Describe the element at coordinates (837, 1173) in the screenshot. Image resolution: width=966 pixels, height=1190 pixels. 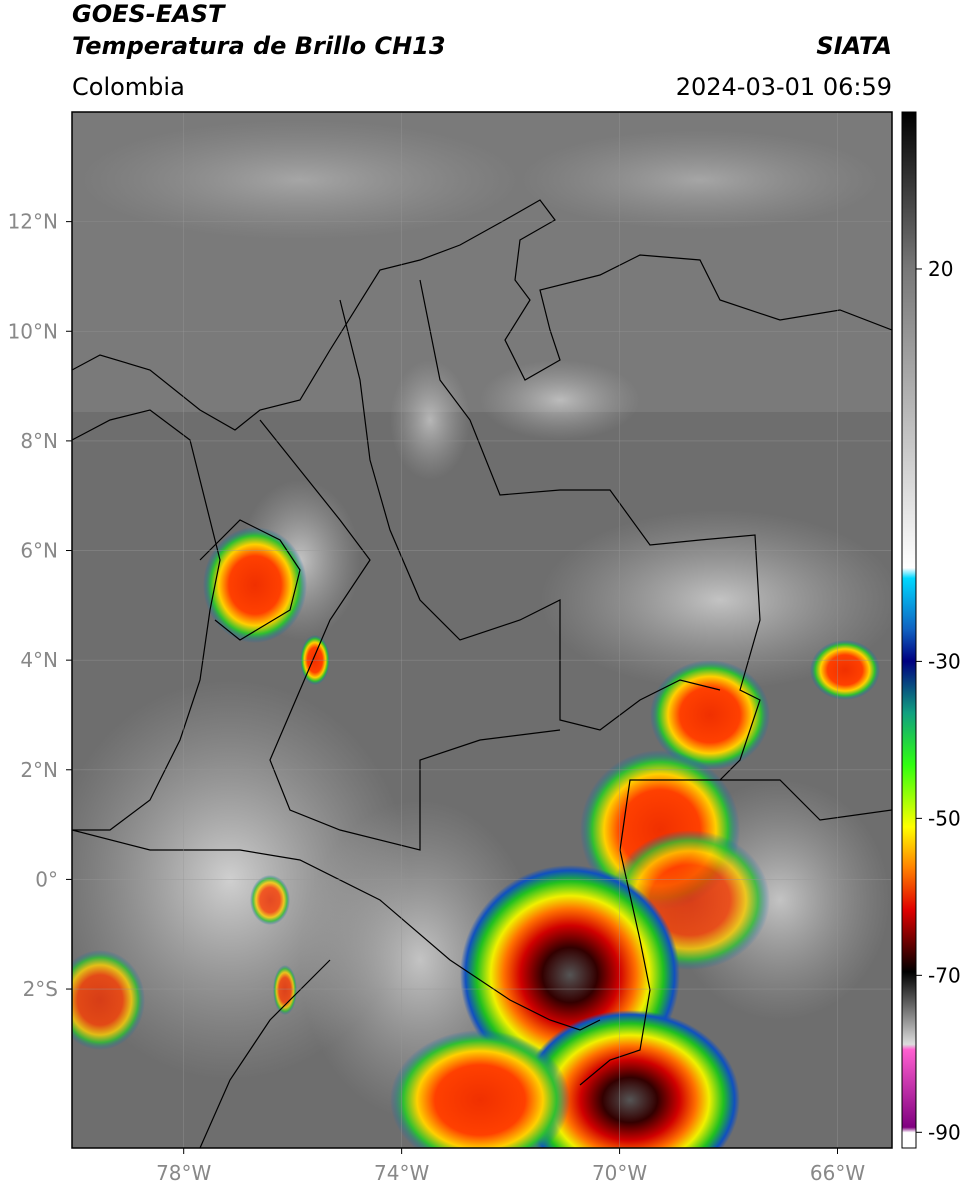
I see `x-tick-label: 66°W` at that location.